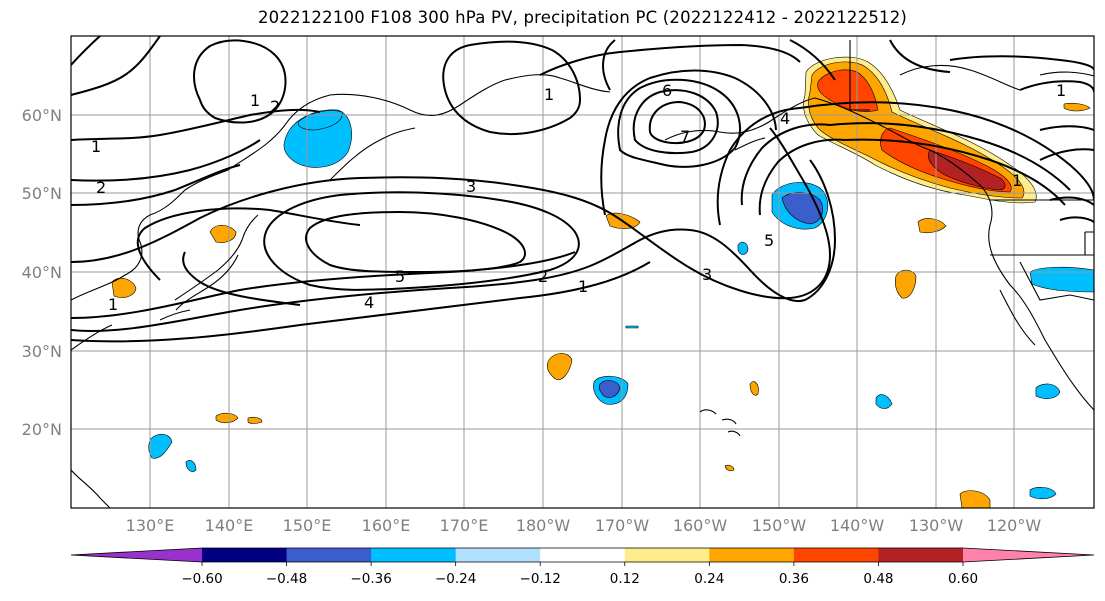 The height and width of the screenshot is (601, 1105). I want to click on lon-label: 150°W, so click(779, 525).